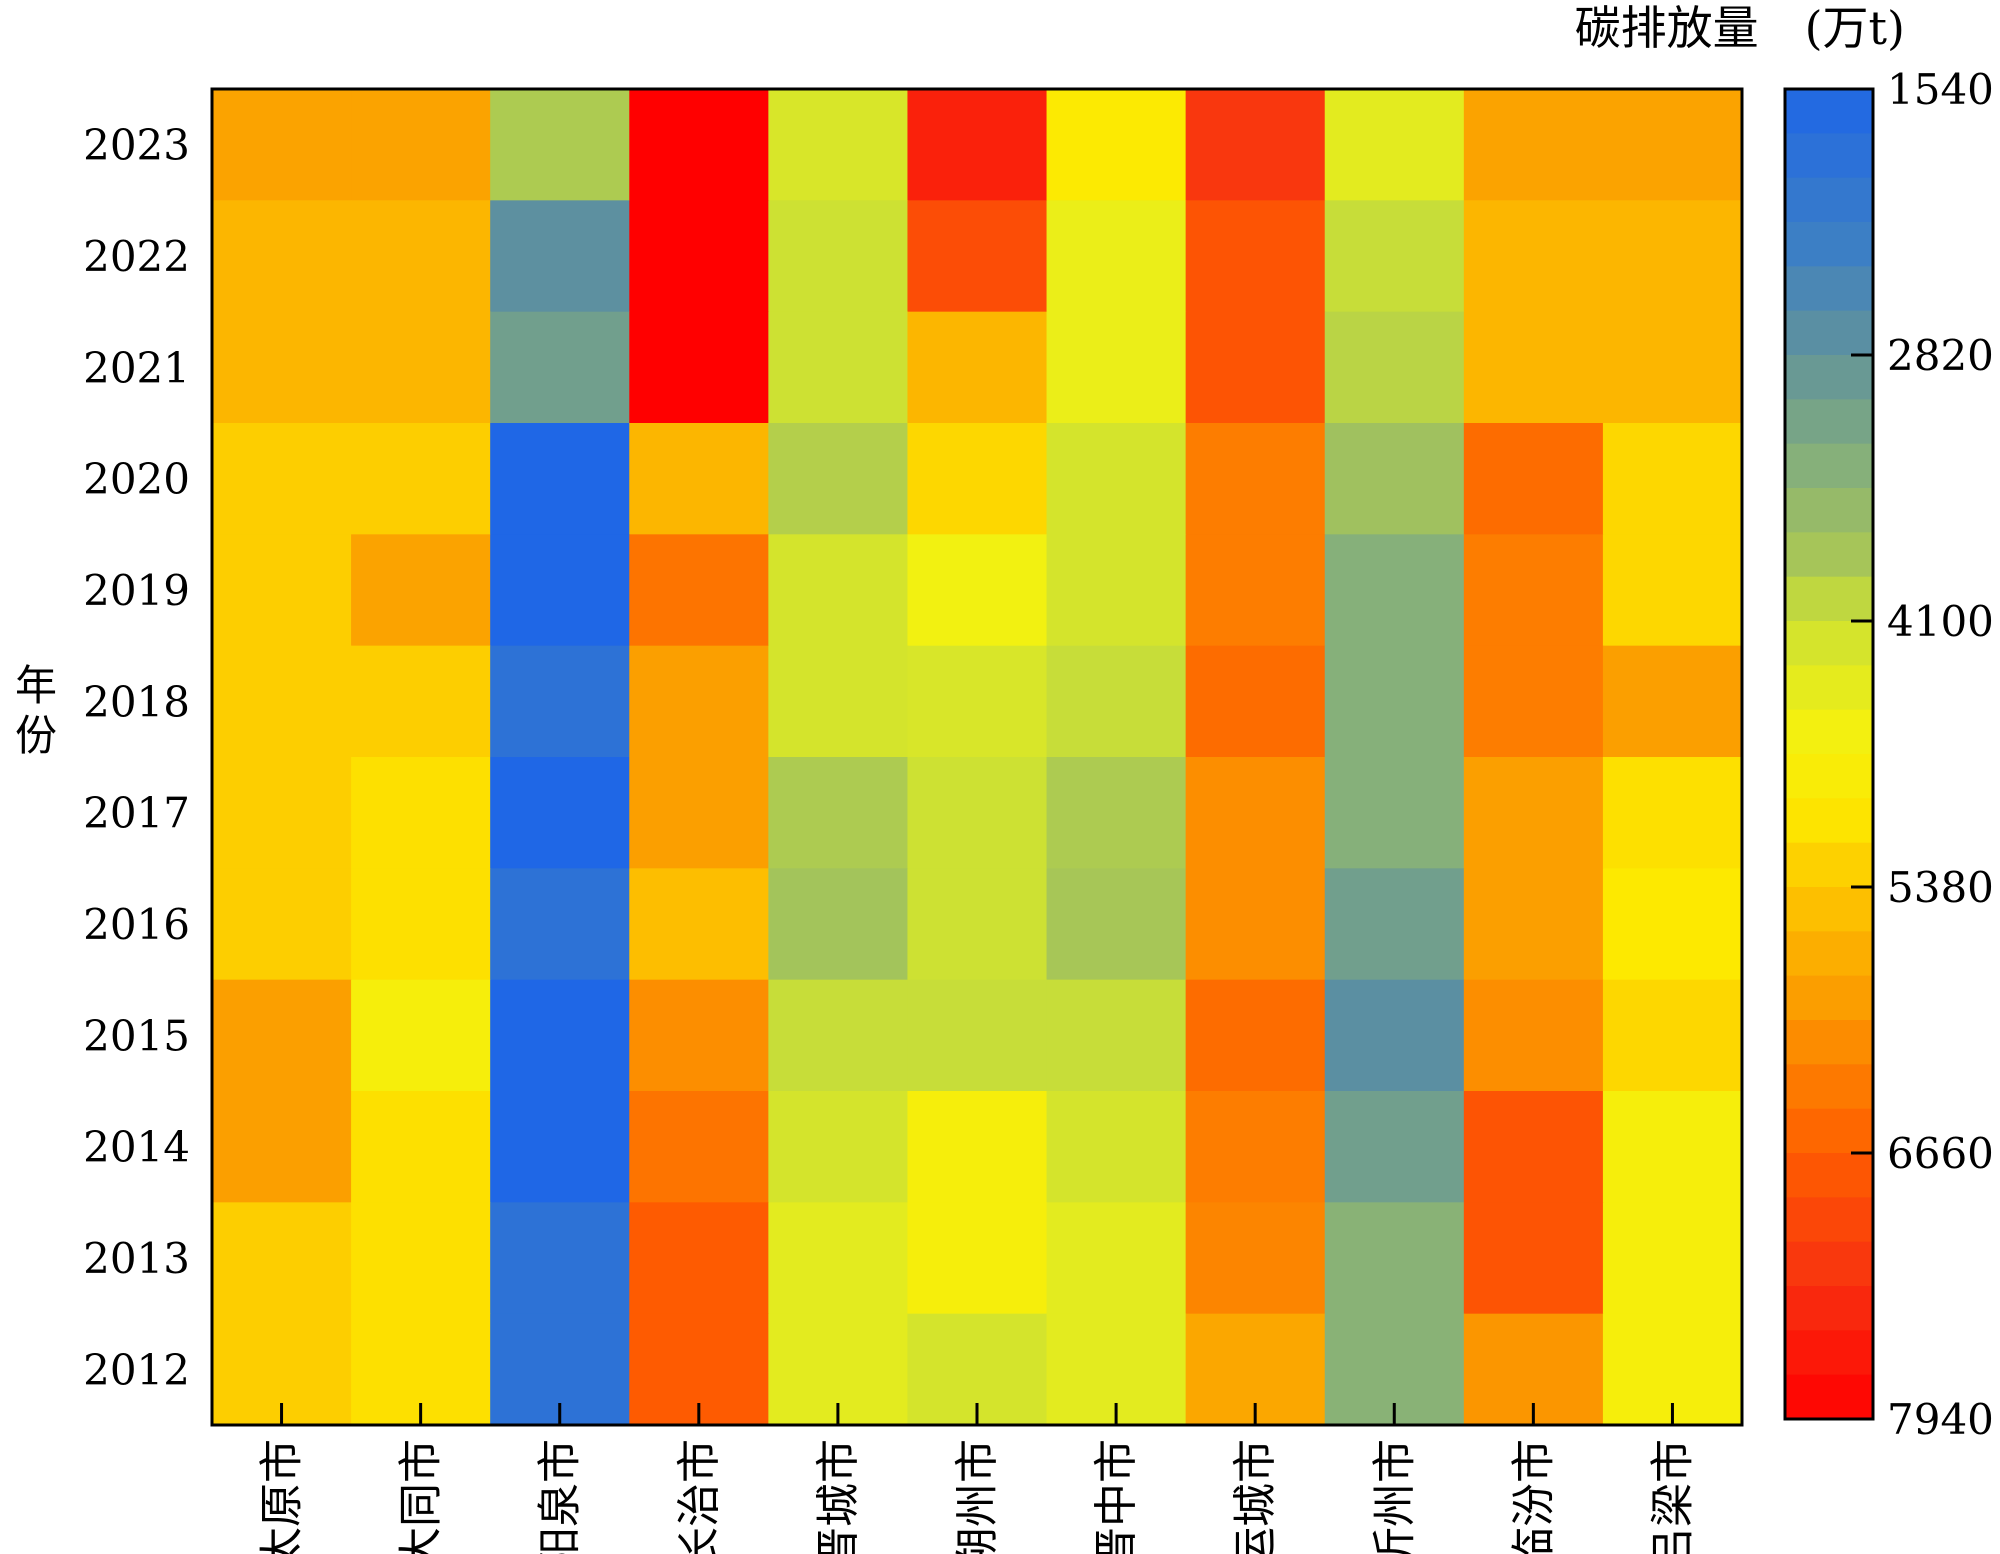 Image resolution: width=2000 pixels, height=1554 pixels. Describe the element at coordinates (136, 701) in the screenshot. I see `y-tick-label: 2018` at that location.